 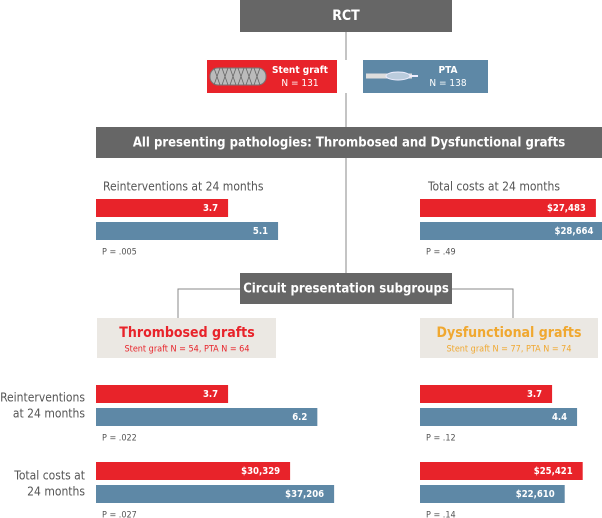 I want to click on subgroup-title: Dysfunctional grafts, so click(x=509, y=333).